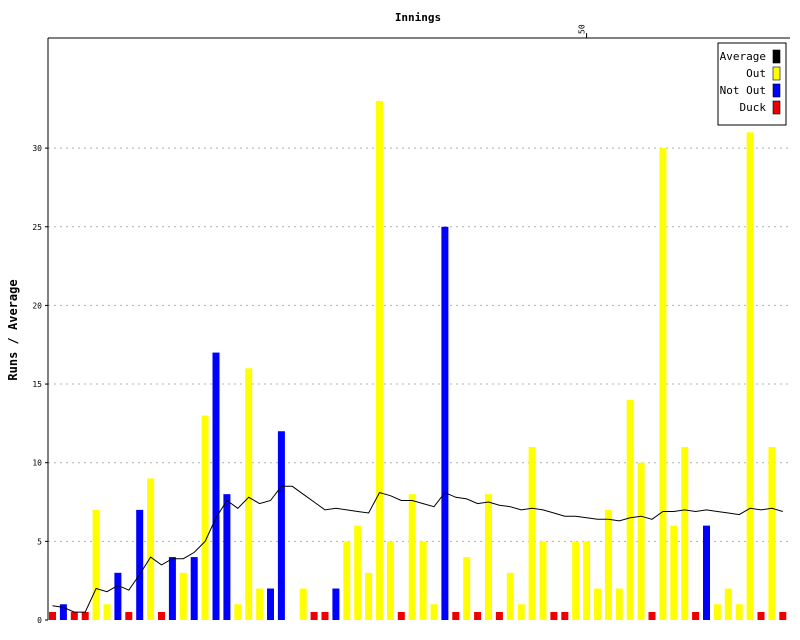 Image resolution: width=800 pixels, height=640 pixels. What do you see at coordinates (776, 107) in the screenshot?
I see `legend-swatch-duck` at bounding box center [776, 107].